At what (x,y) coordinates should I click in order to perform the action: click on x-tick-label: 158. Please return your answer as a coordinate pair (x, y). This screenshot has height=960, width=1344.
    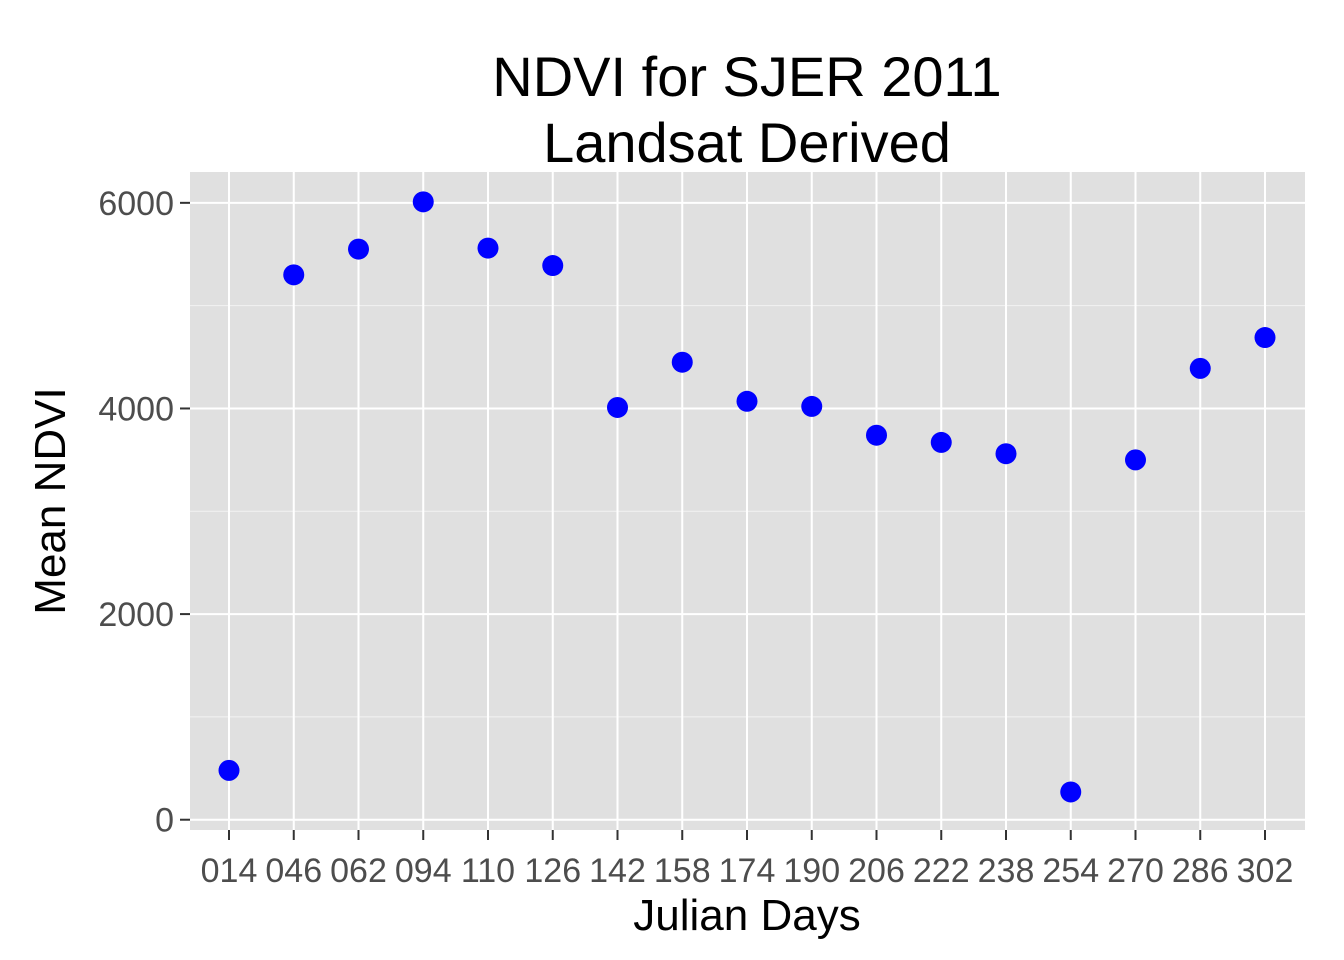
    Looking at the image, I should click on (682, 871).